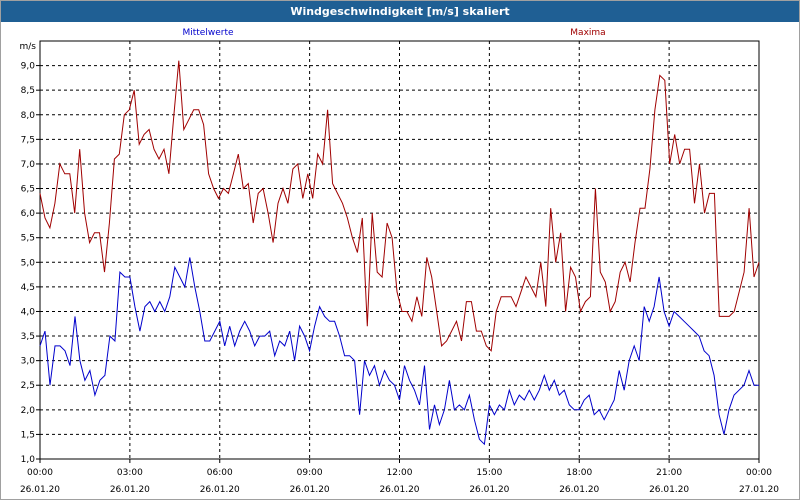  I want to click on y-tick-label: 3,5, so click(28, 337).